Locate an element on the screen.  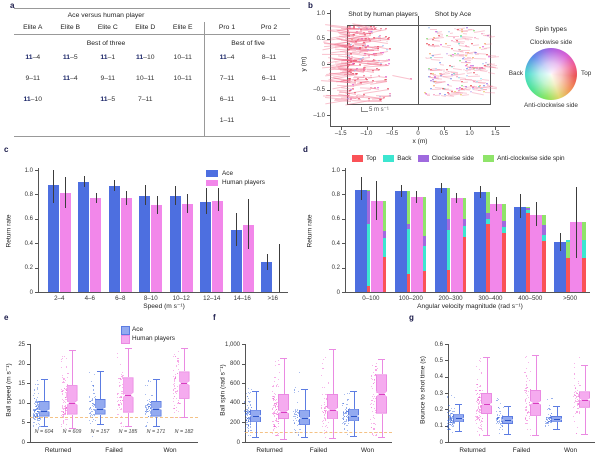
spin-legend-label: Anti-clockwise side spin is located at coordinates (531, 158).